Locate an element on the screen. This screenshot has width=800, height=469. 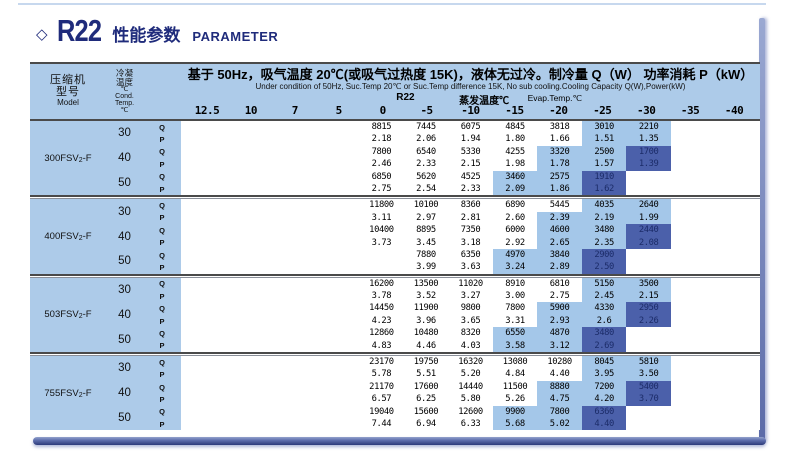
data-cell: 11900 is located at coordinates (426, 308).